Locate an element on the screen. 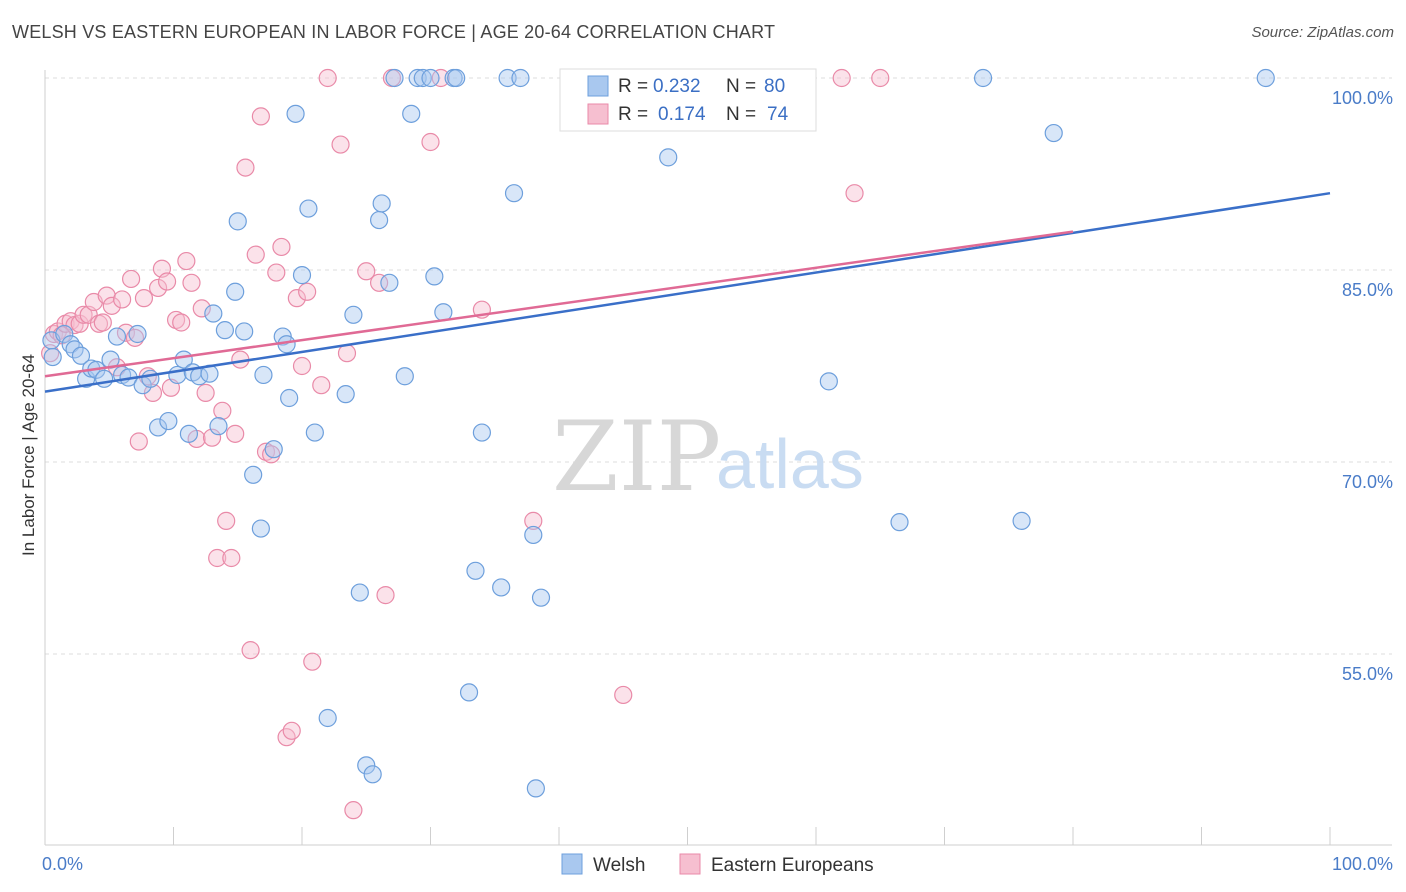 The image size is (1406, 892). legend-n-value-eastern: 74 is located at coordinates (778, 114).